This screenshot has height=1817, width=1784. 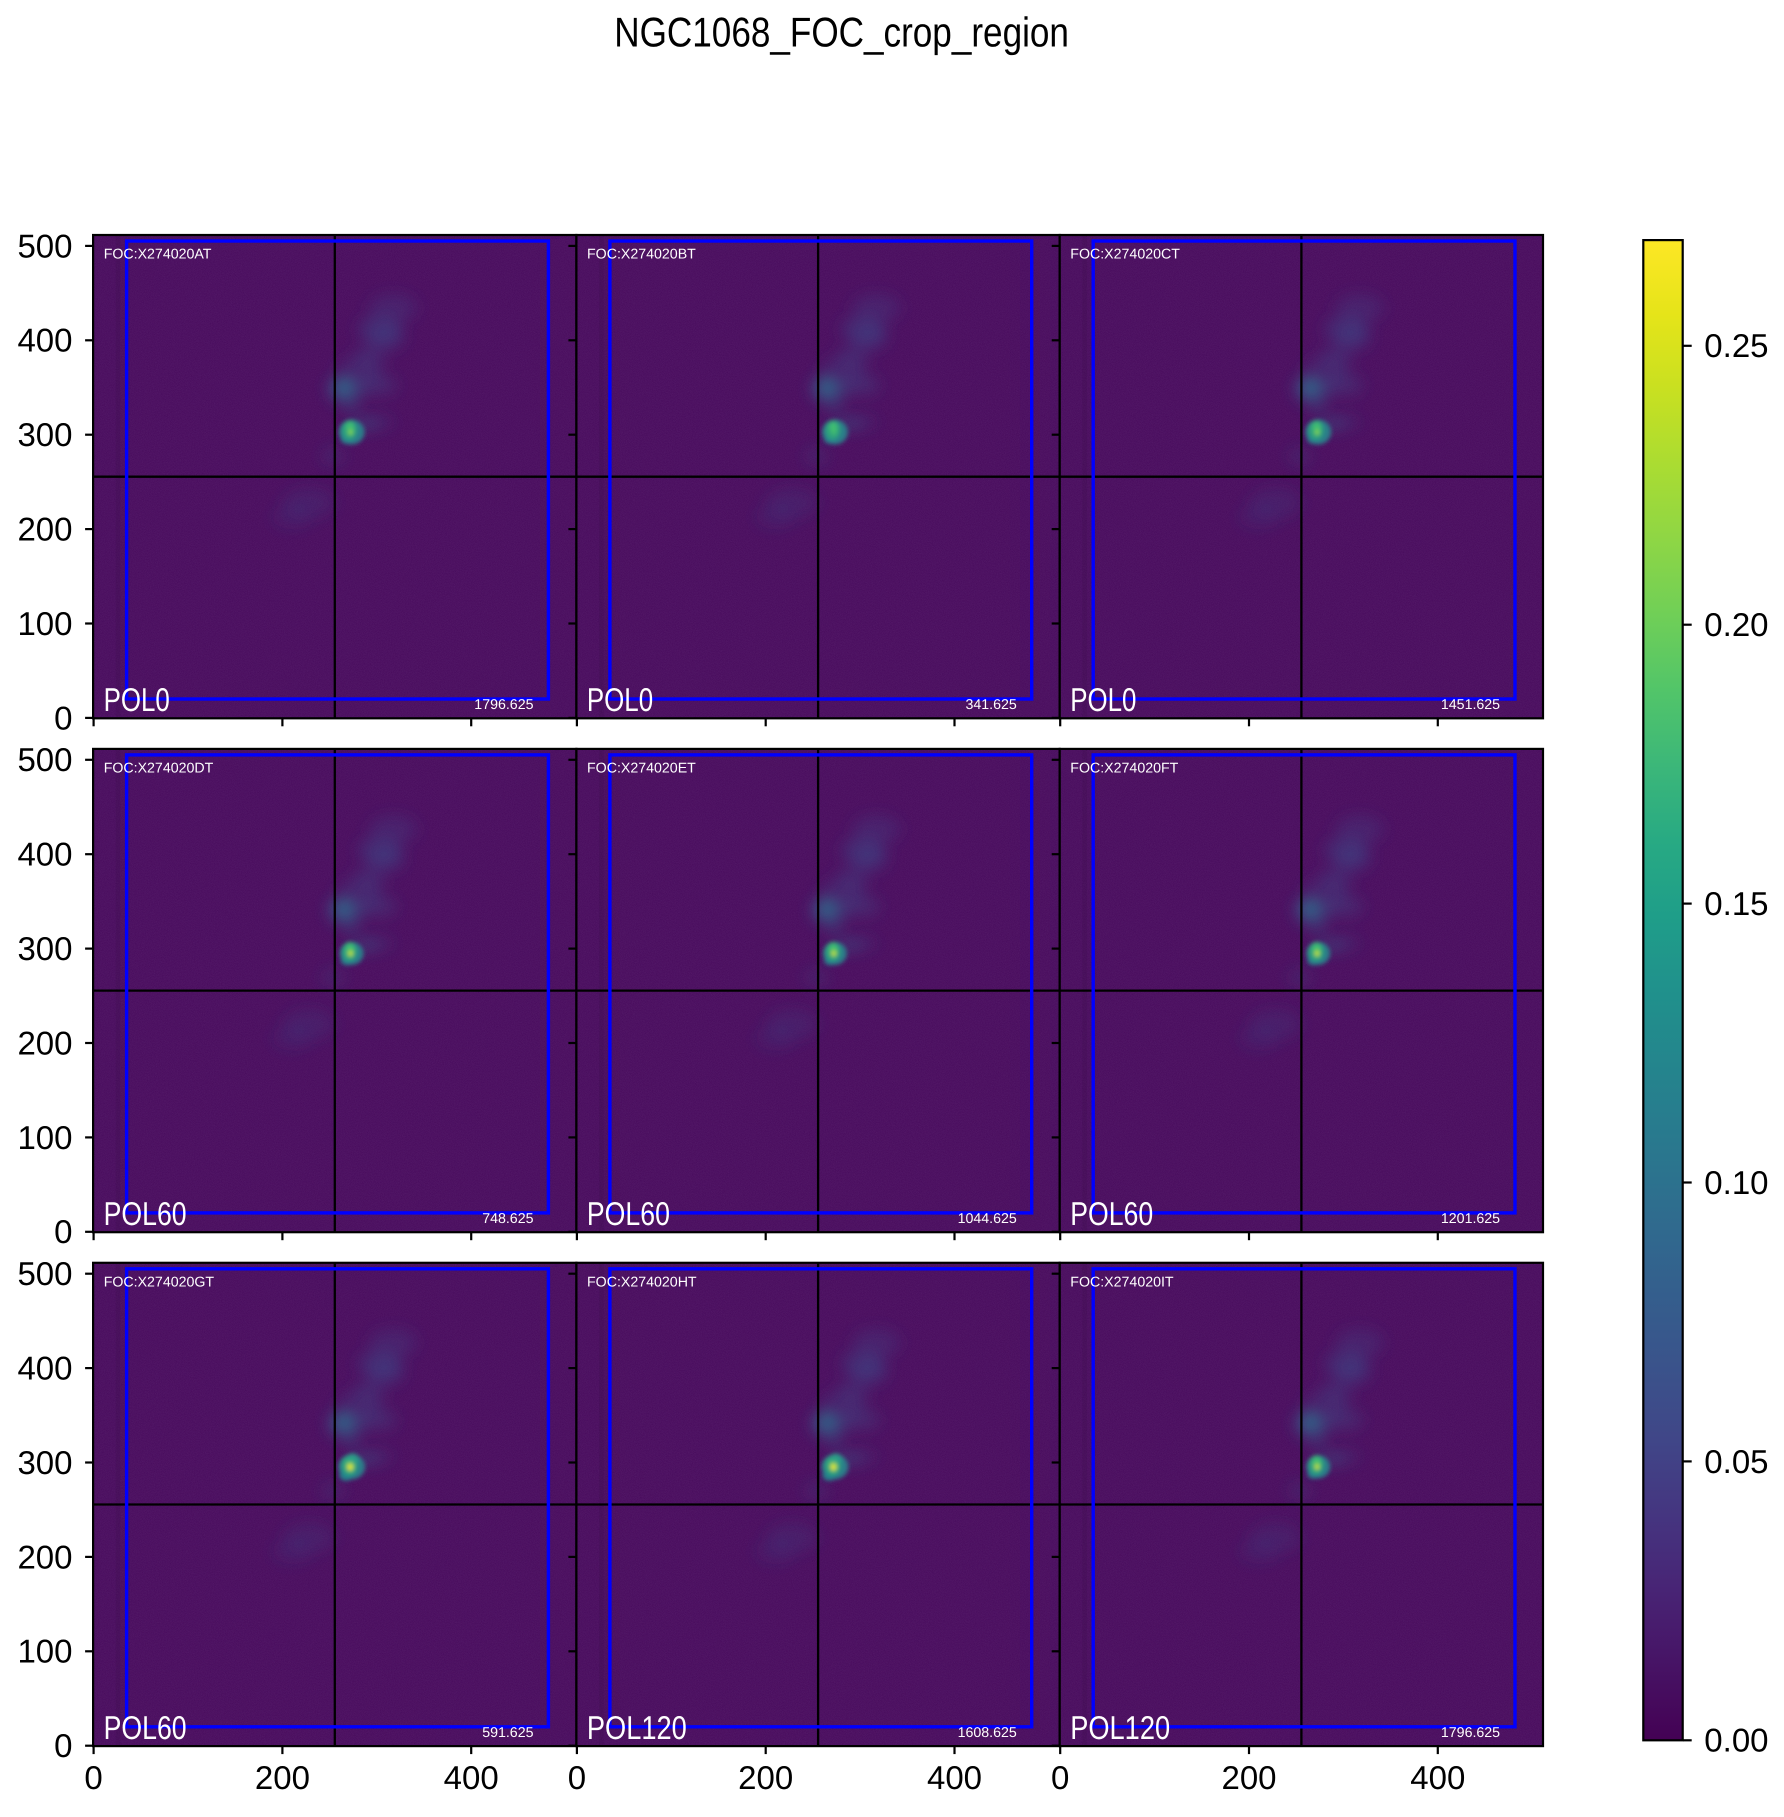 What do you see at coordinates (1124, 768) in the screenshot?
I see `svg-text: FOC:X274020FT` at bounding box center [1124, 768].